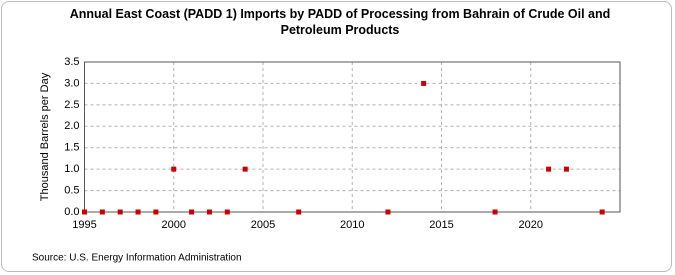  Describe the element at coordinates (71, 169) in the screenshot. I see `y-tick-label: 1.0` at that location.